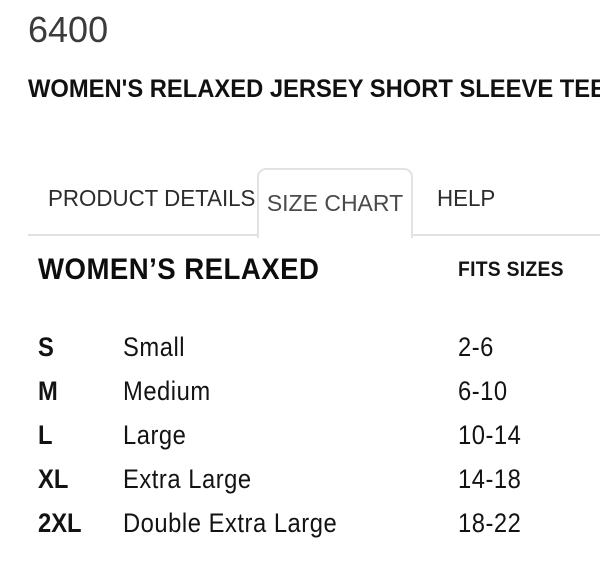  I want to click on table-row: XL Extra Large 14-18, so click(300, 484).